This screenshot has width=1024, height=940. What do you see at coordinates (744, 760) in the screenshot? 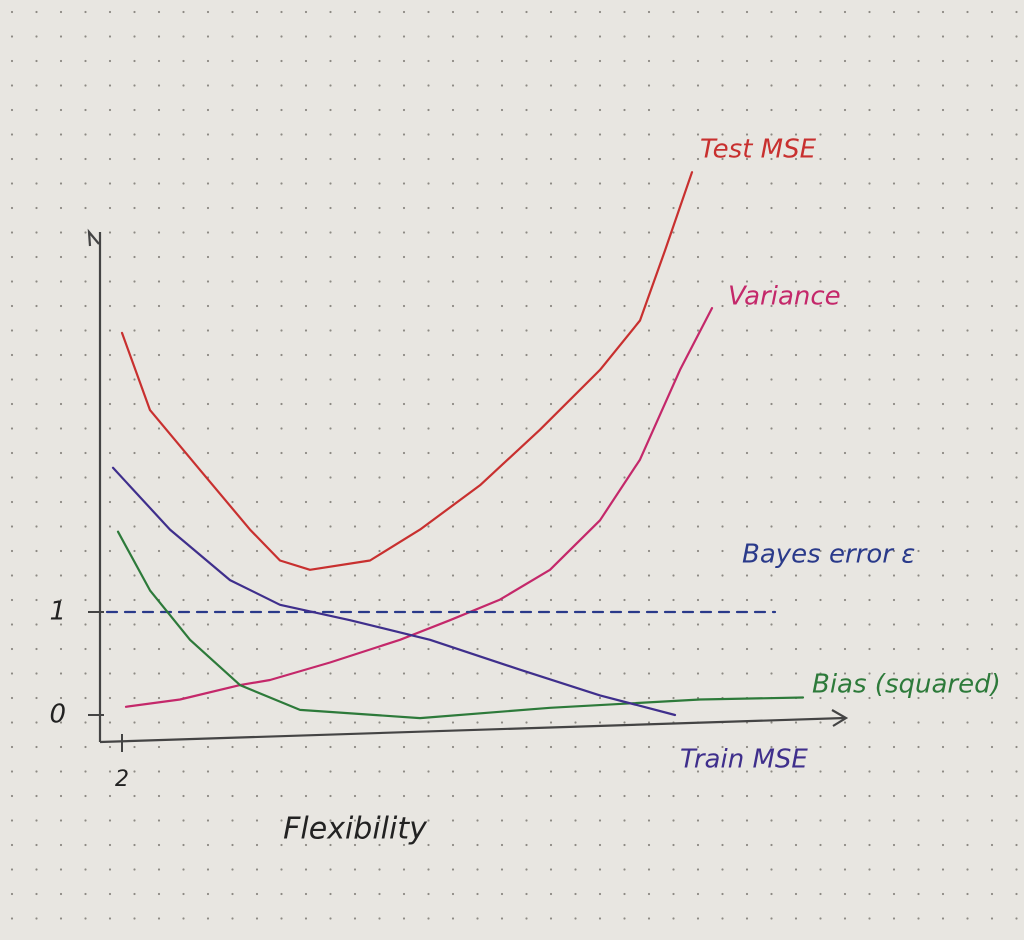
I see `series-label: Train MSE` at bounding box center [744, 760].